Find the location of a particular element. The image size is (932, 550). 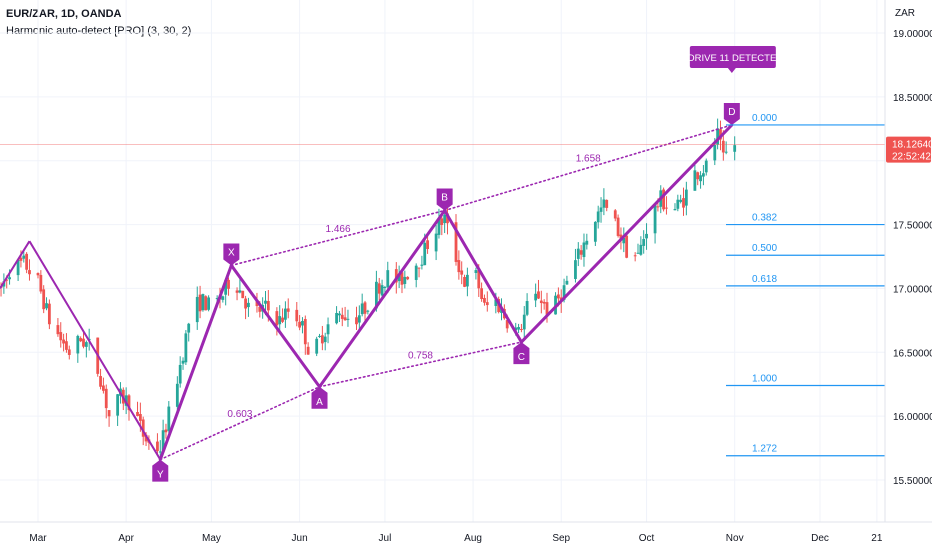

last-price-tag is located at coordinates (908, 149).